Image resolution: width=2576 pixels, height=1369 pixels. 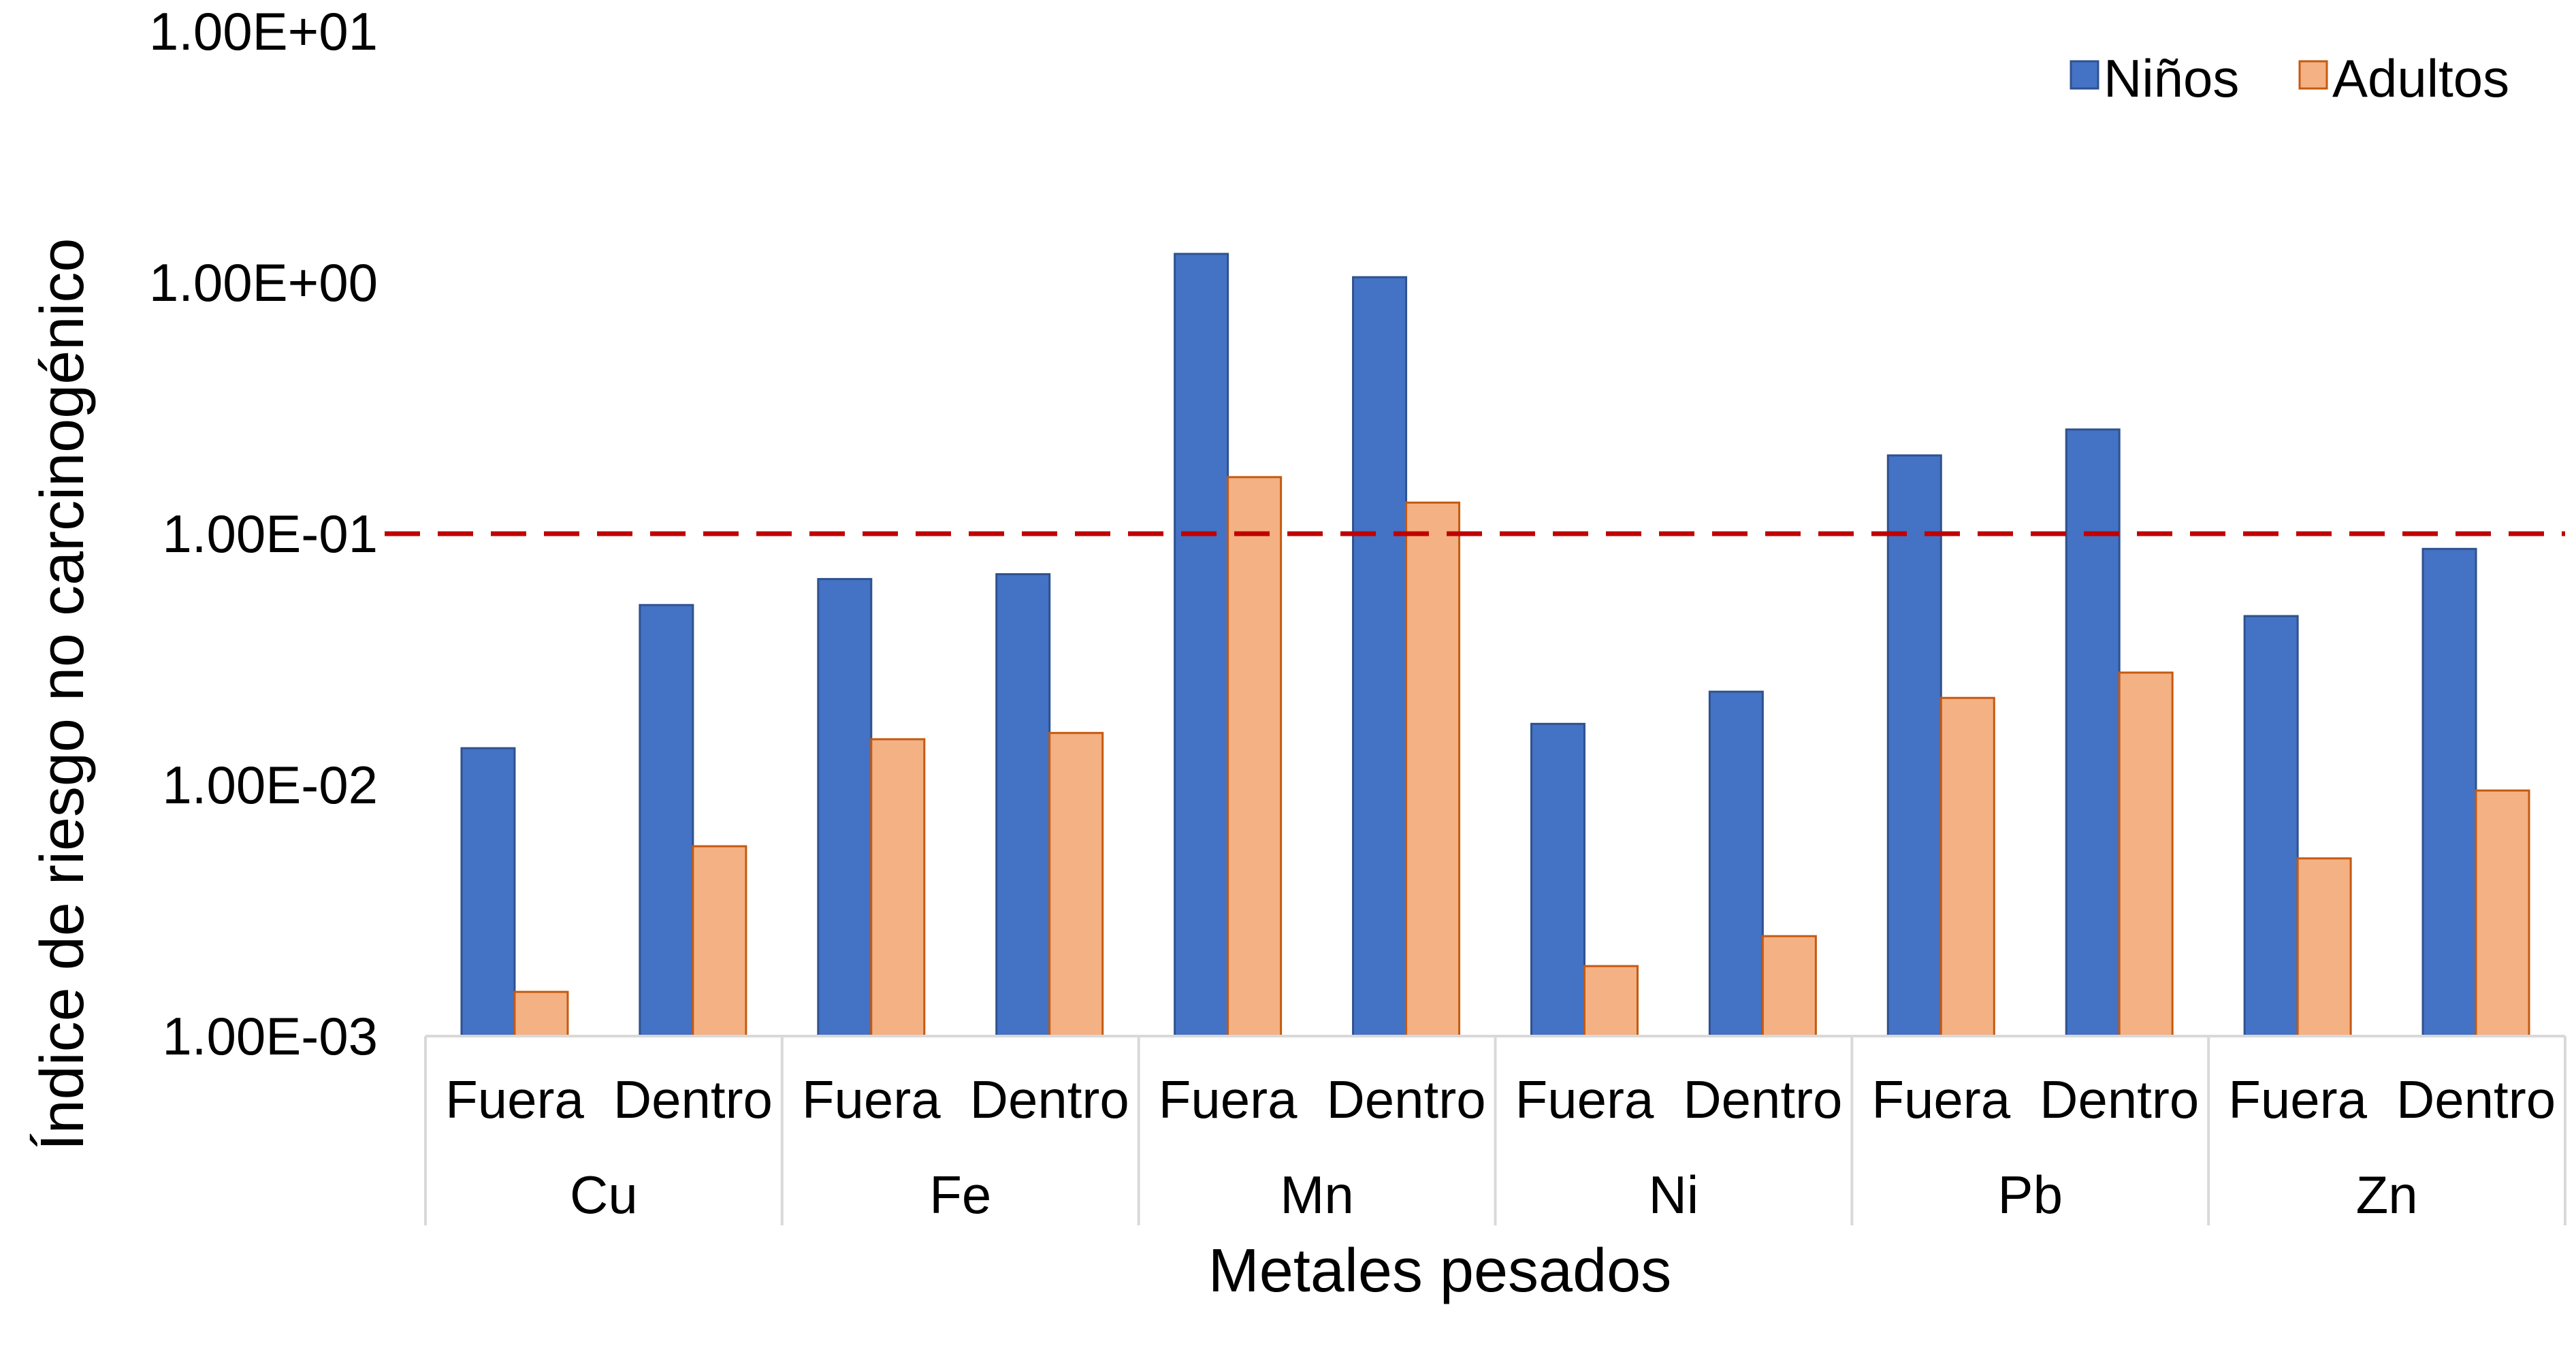 What do you see at coordinates (270, 534) in the screenshot?
I see `y-tick-label: 1.00E-01` at bounding box center [270, 534].